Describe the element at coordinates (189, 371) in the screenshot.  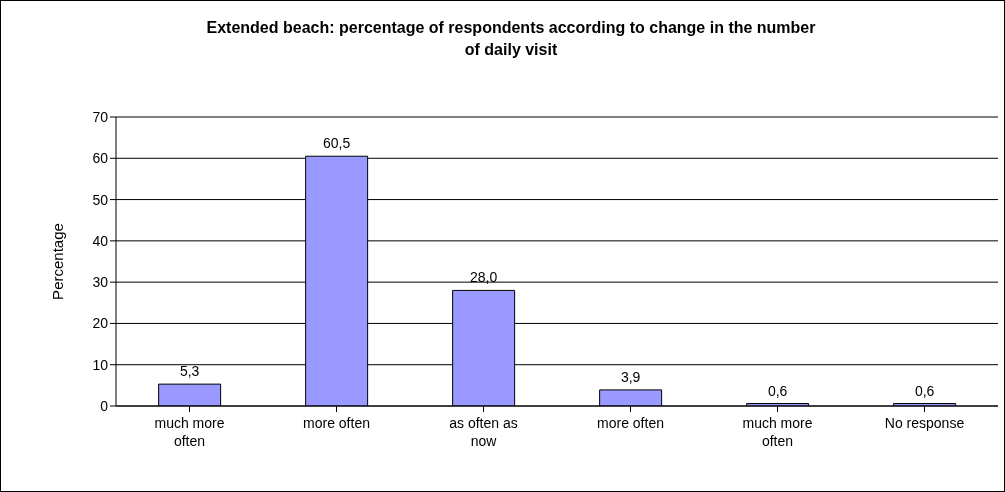
I see `data-label: 5,3` at that location.